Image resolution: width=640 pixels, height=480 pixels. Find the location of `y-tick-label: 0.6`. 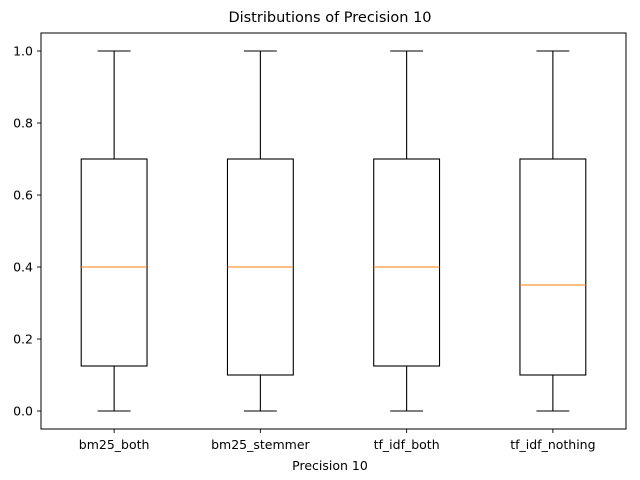

y-tick-label: 0.6 is located at coordinates (23, 195).